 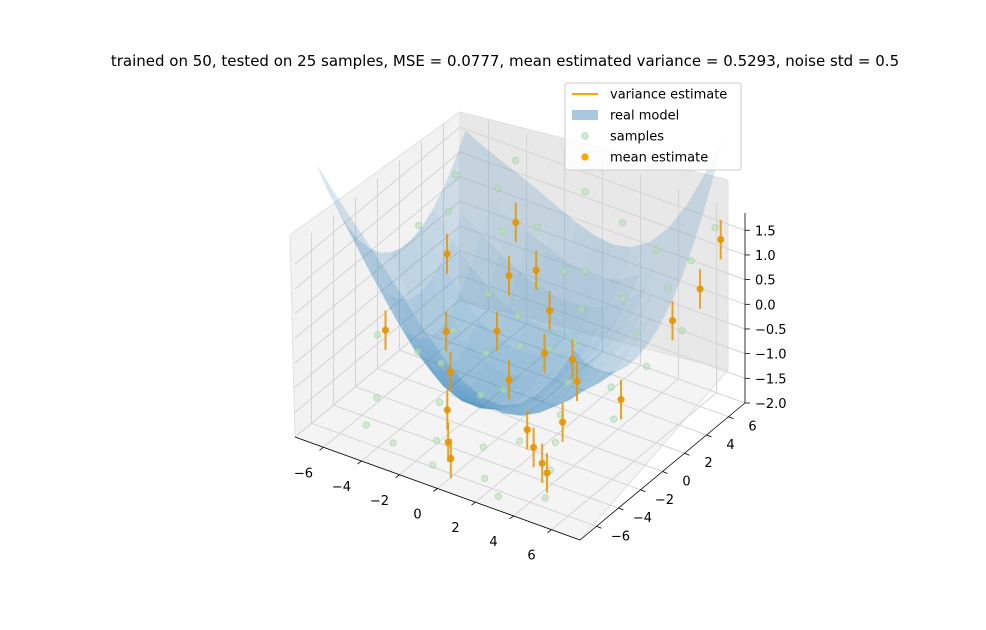 What do you see at coordinates (493, 542) in the screenshot?
I see `x-tick-label-5: 4` at bounding box center [493, 542].